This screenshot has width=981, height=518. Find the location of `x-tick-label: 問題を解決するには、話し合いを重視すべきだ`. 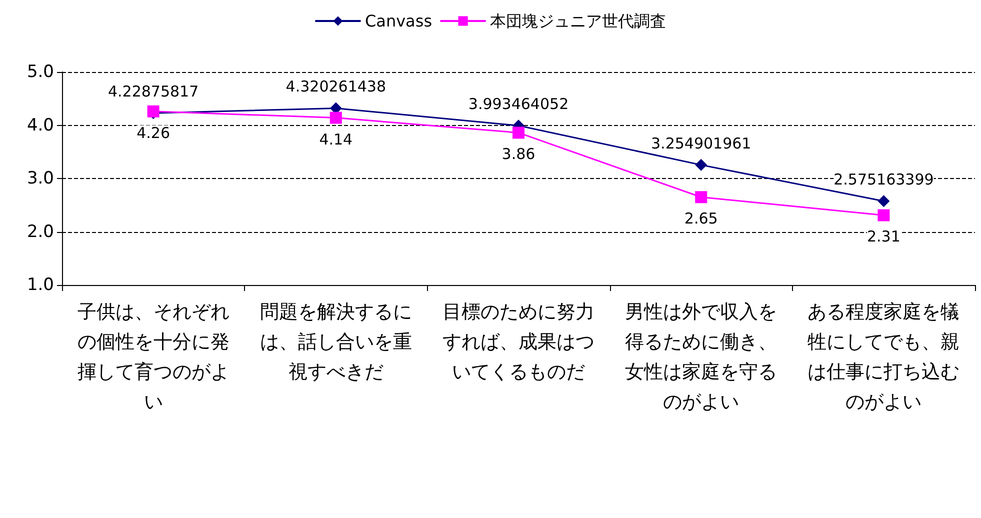

x-tick-label: 問題を解決するには、話し合いを重視すべきだ is located at coordinates (335, 342).